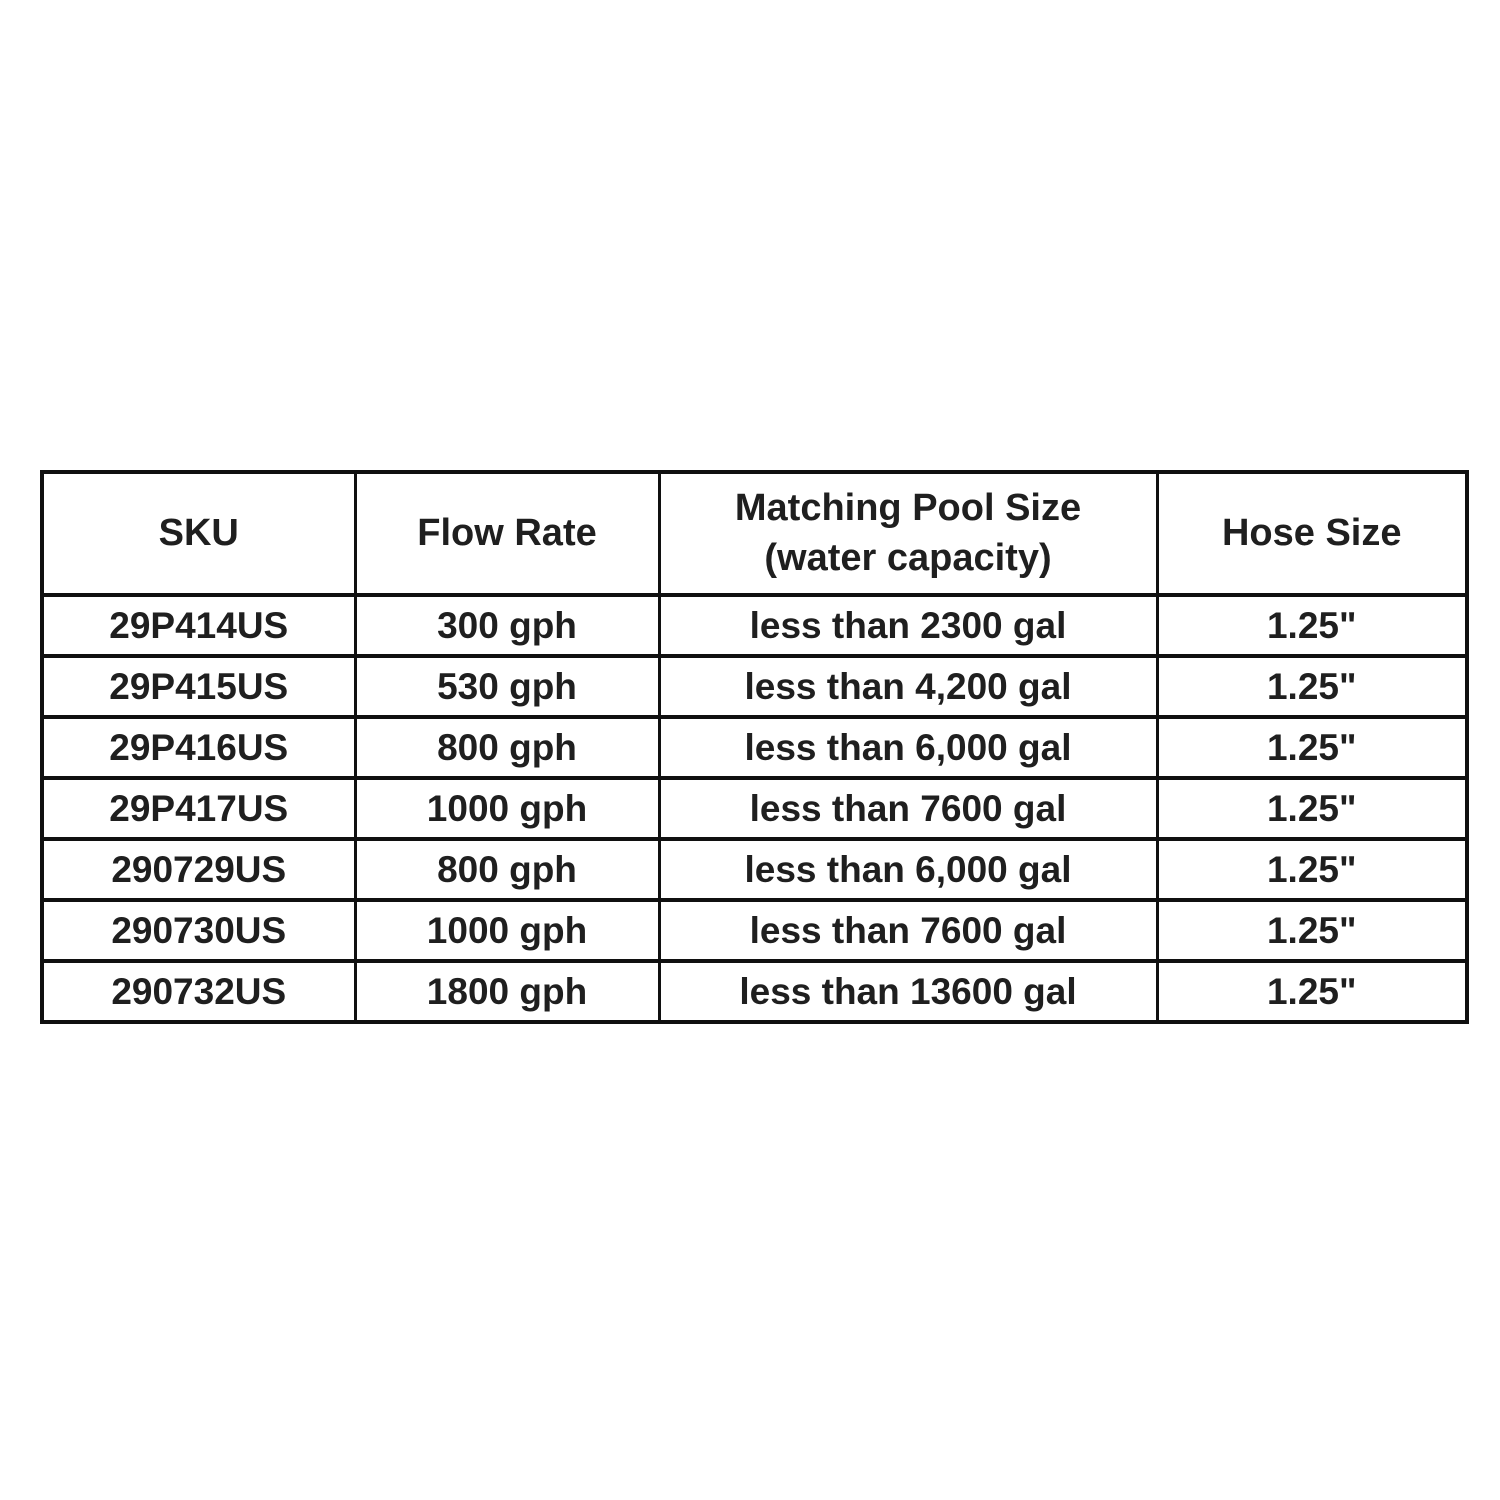 The height and width of the screenshot is (1500, 1500). I want to click on cell-sku: 290729US, so click(198, 869).